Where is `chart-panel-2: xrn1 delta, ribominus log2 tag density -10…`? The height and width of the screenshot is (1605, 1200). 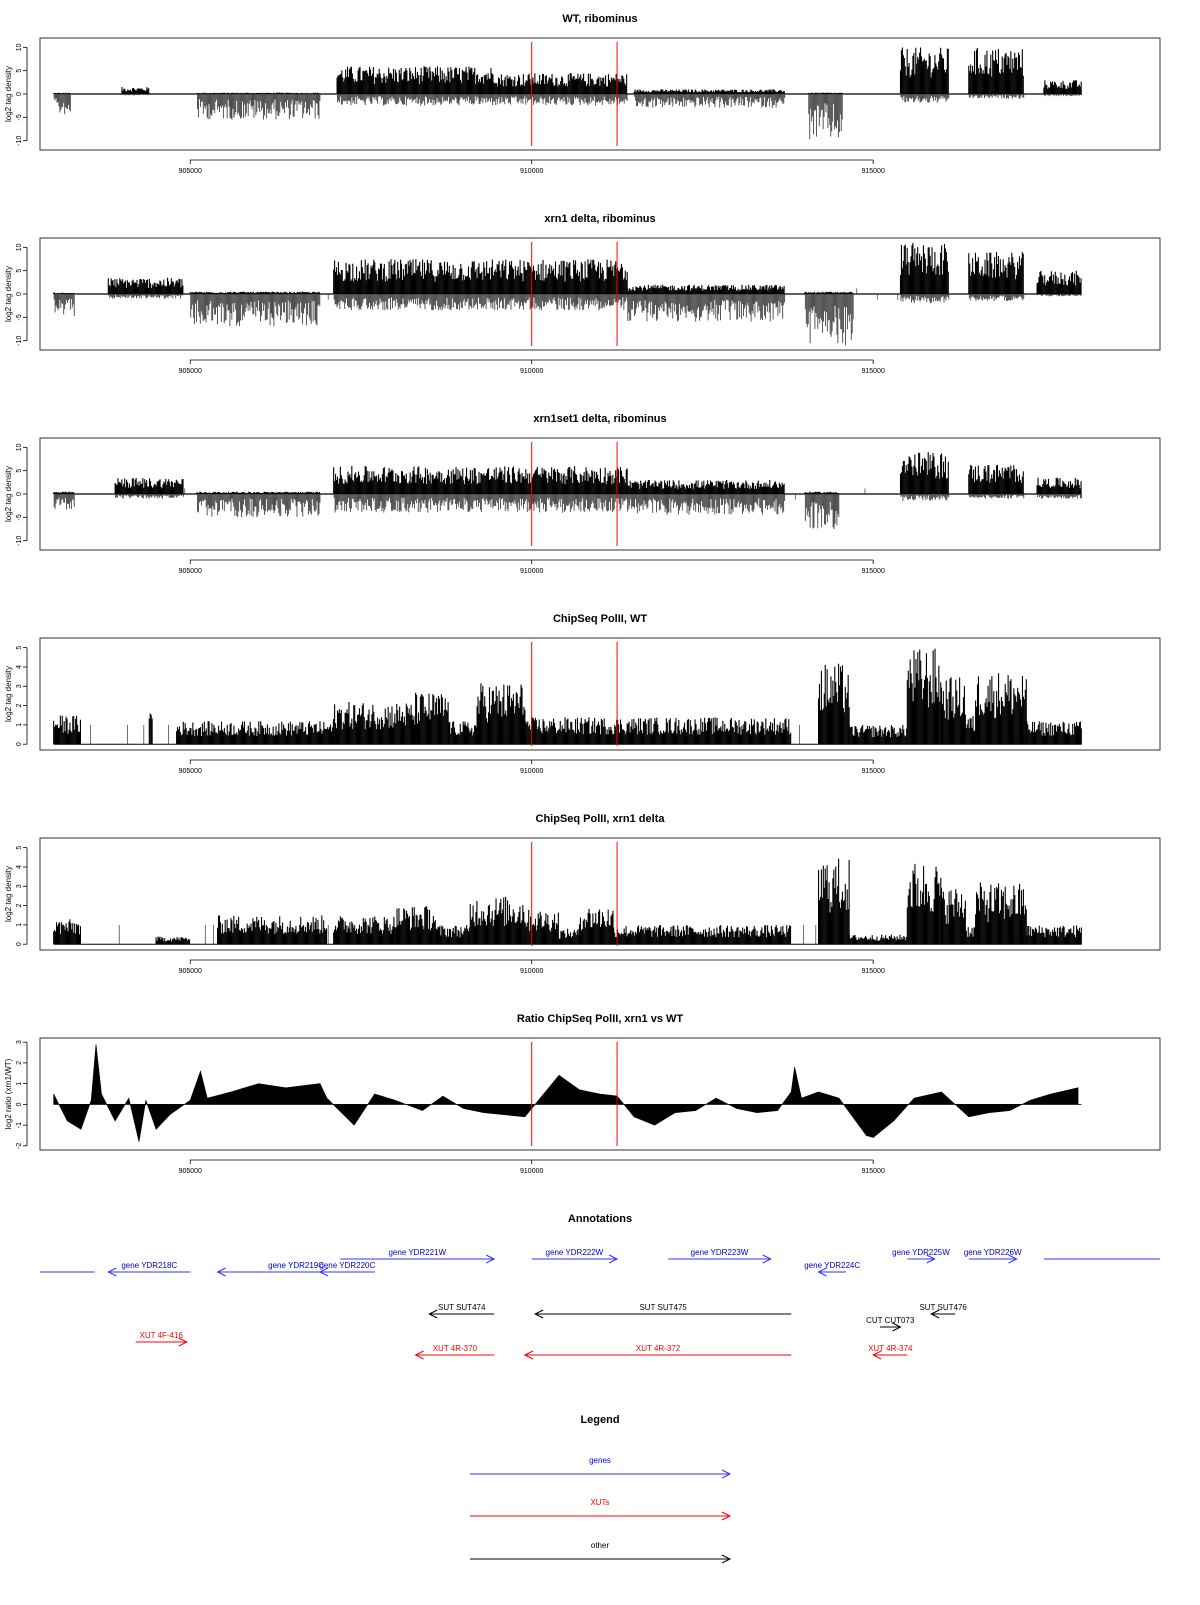 chart-panel-2: xrn1 delta, ribominus log2 tag density -10… is located at coordinates (582, 294).